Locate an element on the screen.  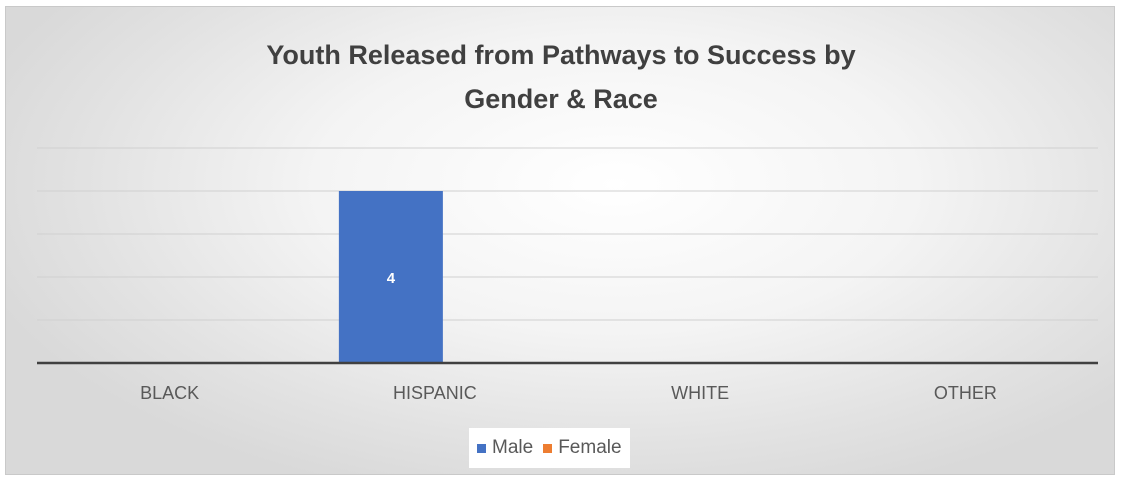
chart-title-line-2: Gender & Race is located at coordinates (561, 99).